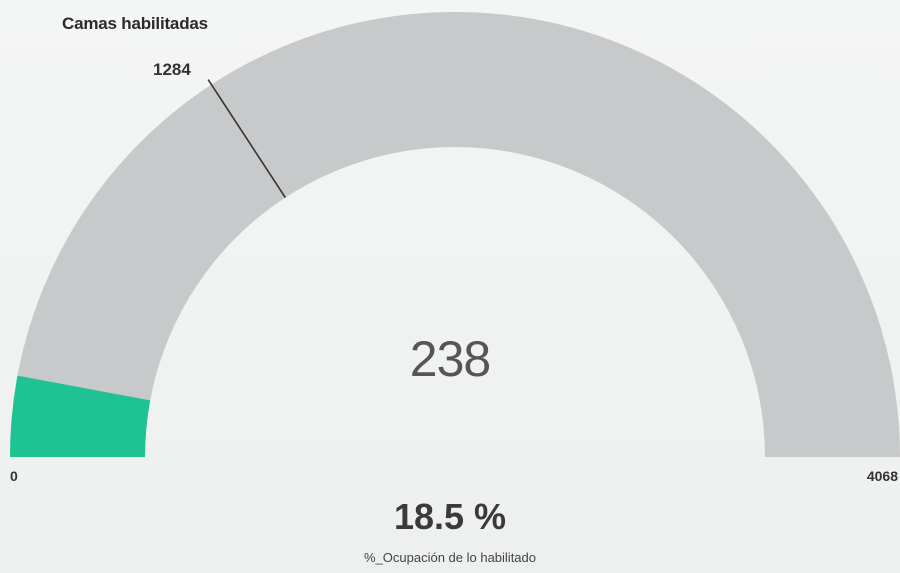 The width and height of the screenshot is (900, 573). Describe the element at coordinates (246, 138) in the screenshot. I see `gauge-target-marker` at that location.